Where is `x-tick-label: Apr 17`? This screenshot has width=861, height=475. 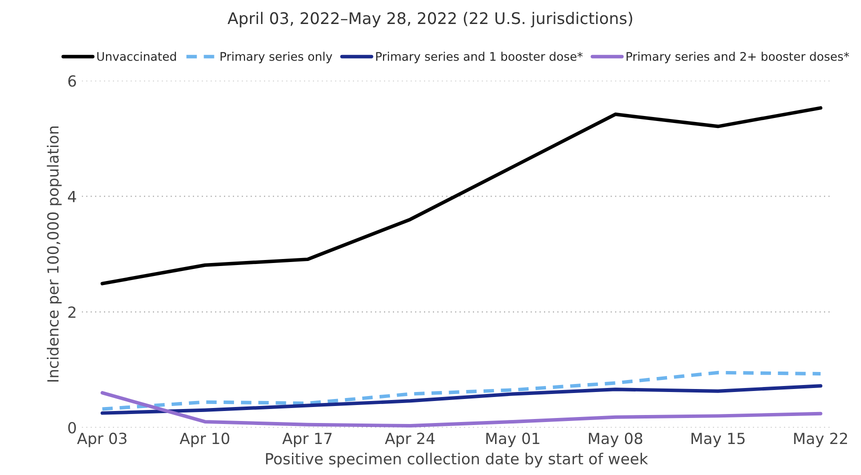
x-tick-label: Apr 17 is located at coordinates (307, 440).